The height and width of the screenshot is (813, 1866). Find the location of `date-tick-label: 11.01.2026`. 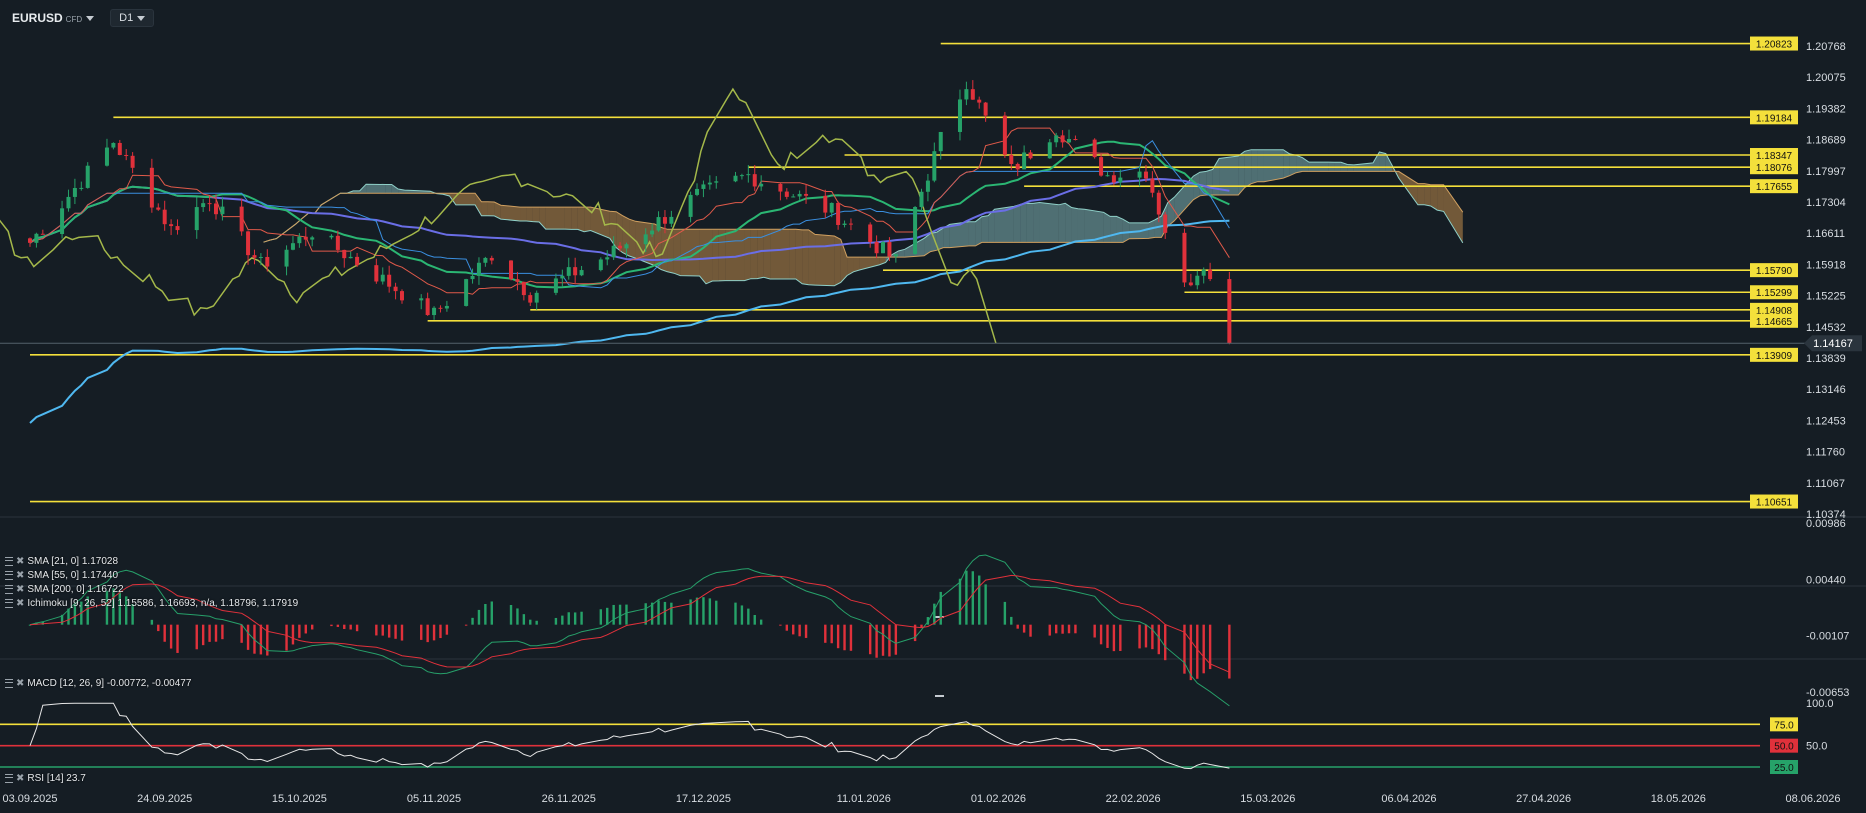

date-tick-label: 11.01.2026 is located at coordinates (864, 799).